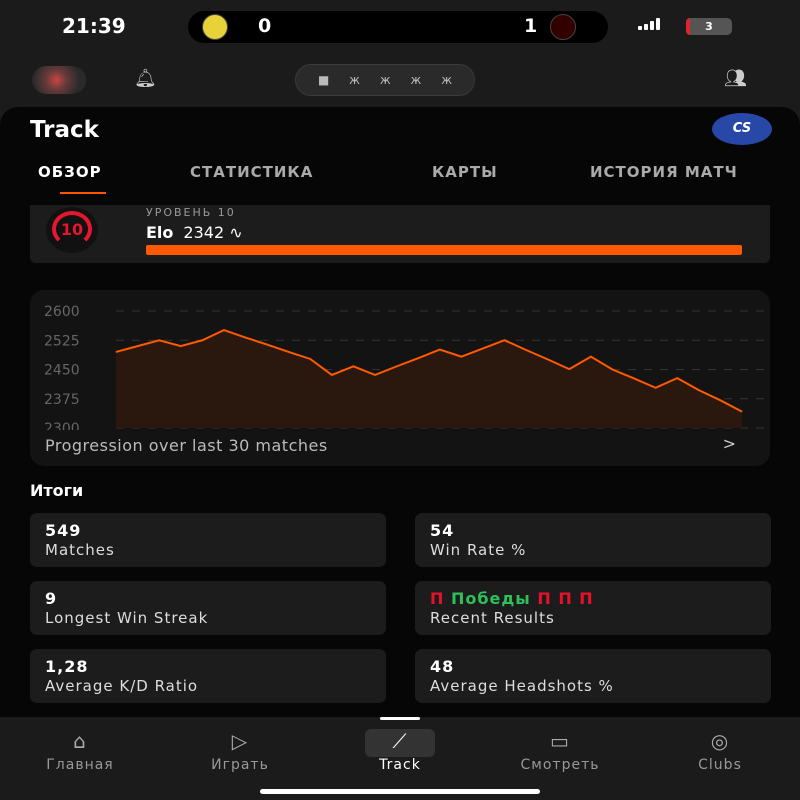 The image size is (800, 800). What do you see at coordinates (400, 743) in the screenshot?
I see `chart-icon: ⟋` at bounding box center [400, 743].